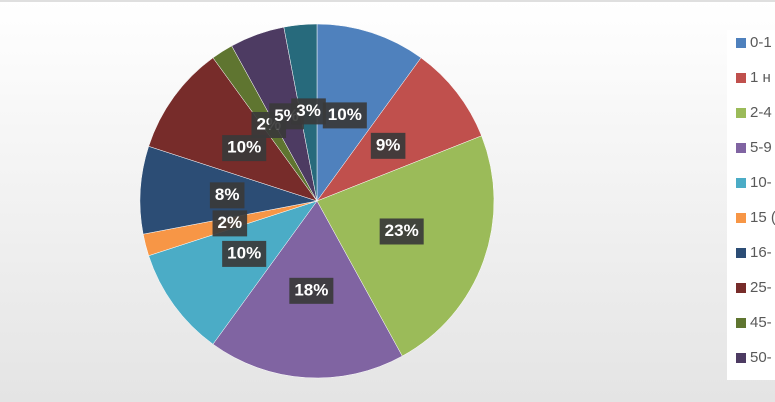  I want to click on data-label: 2%, so click(230, 222).